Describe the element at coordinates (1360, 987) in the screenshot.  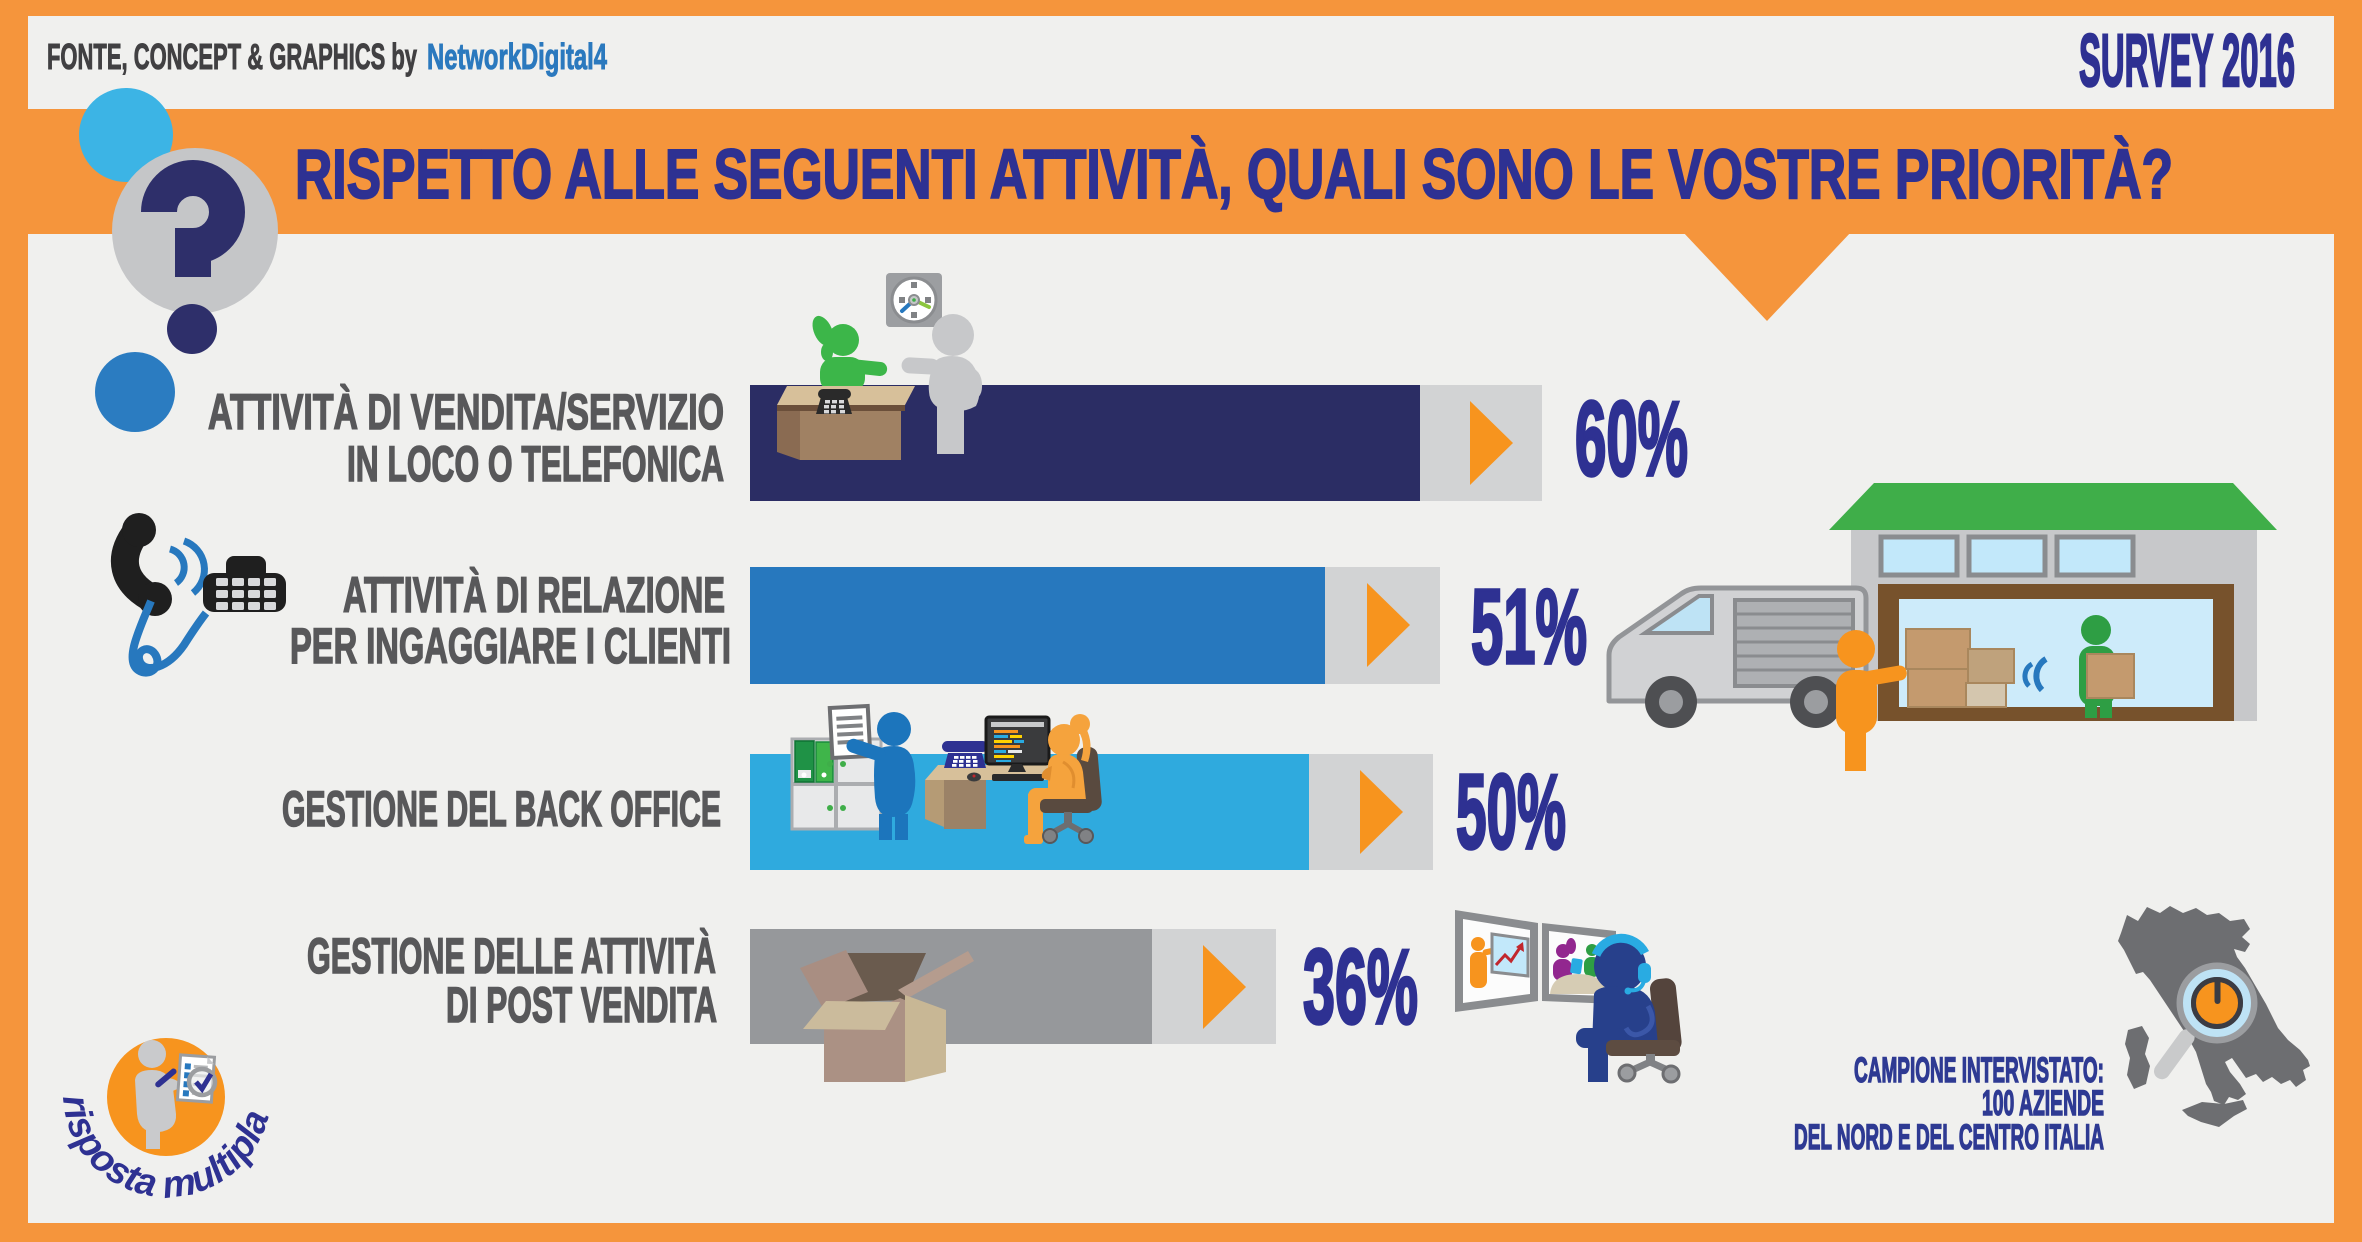
I see `svg-text: 36%` at that location.